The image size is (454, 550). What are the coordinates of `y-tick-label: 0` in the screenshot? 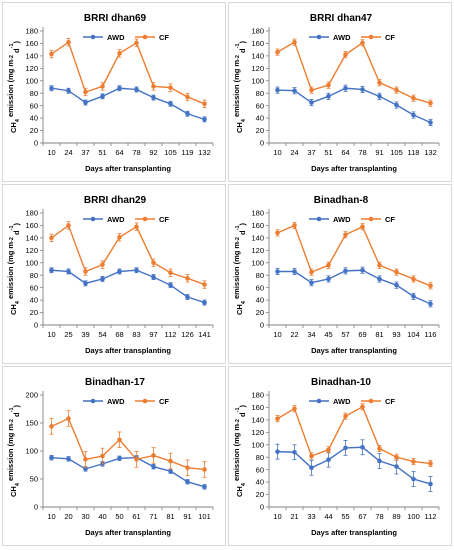 It's located at (262, 143).